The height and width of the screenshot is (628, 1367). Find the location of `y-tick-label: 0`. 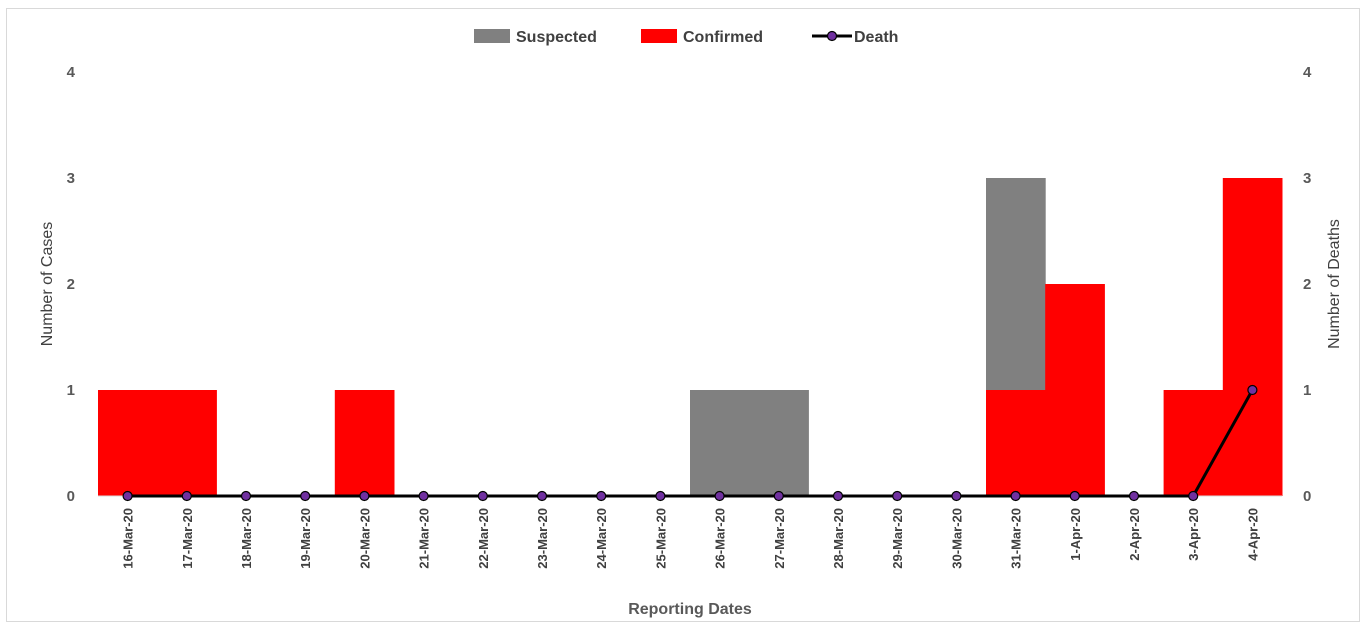

y-tick-label: 0 is located at coordinates (71, 496).